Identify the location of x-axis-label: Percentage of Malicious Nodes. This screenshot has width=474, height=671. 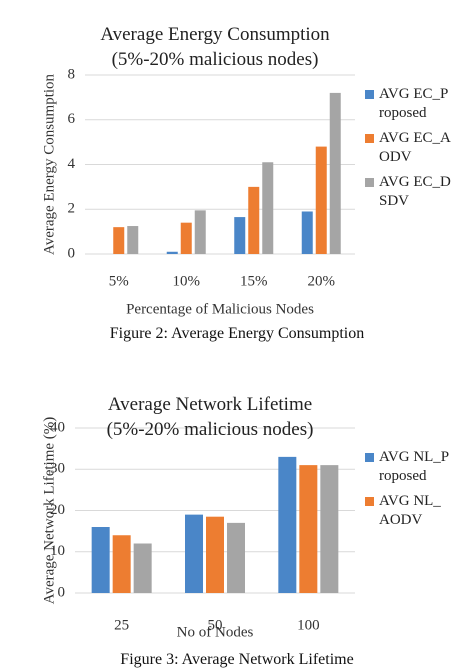
(220, 309).